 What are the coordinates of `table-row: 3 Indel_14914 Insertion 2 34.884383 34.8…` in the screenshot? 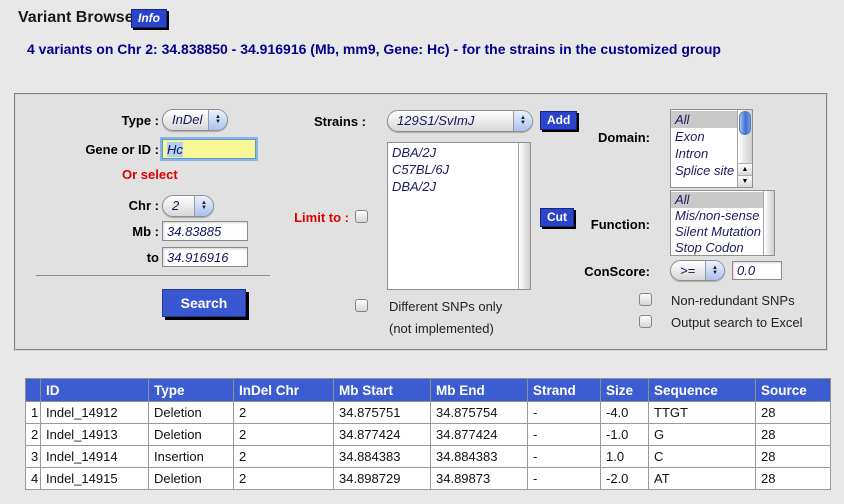 It's located at (428, 456).